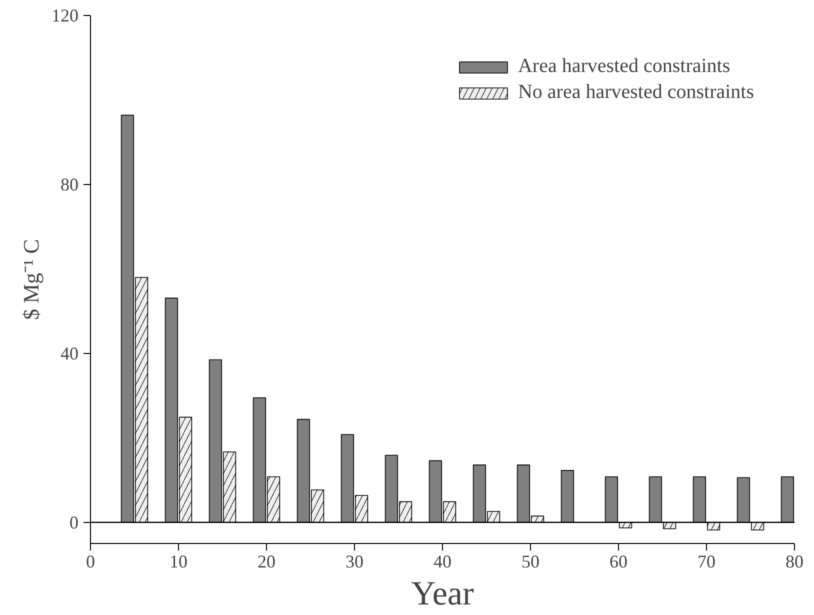 This screenshot has width=814, height=615. What do you see at coordinates (267, 562) in the screenshot?
I see `x-tick-label: 20` at bounding box center [267, 562].